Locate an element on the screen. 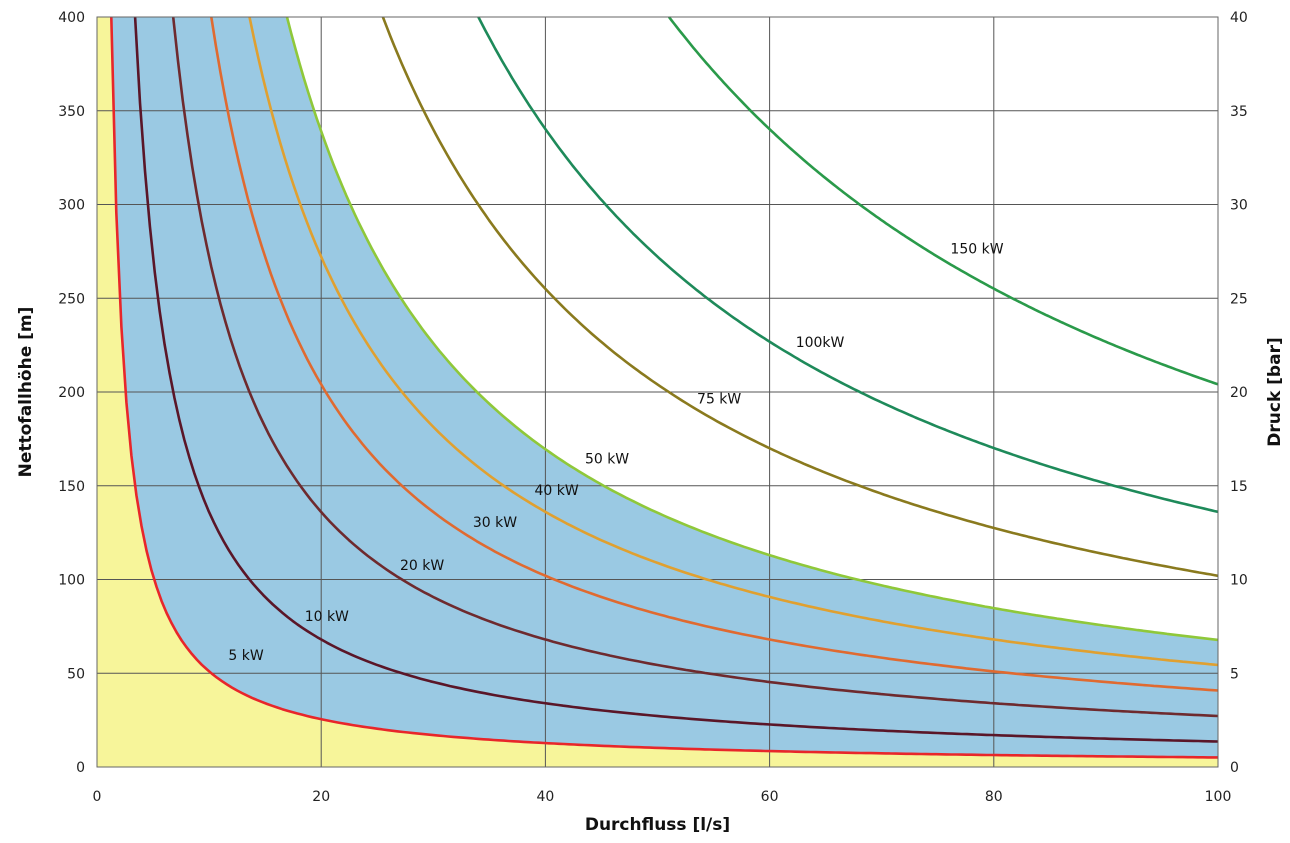 The height and width of the screenshot is (843, 1290). y-tick-label: 150 is located at coordinates (71, 487).